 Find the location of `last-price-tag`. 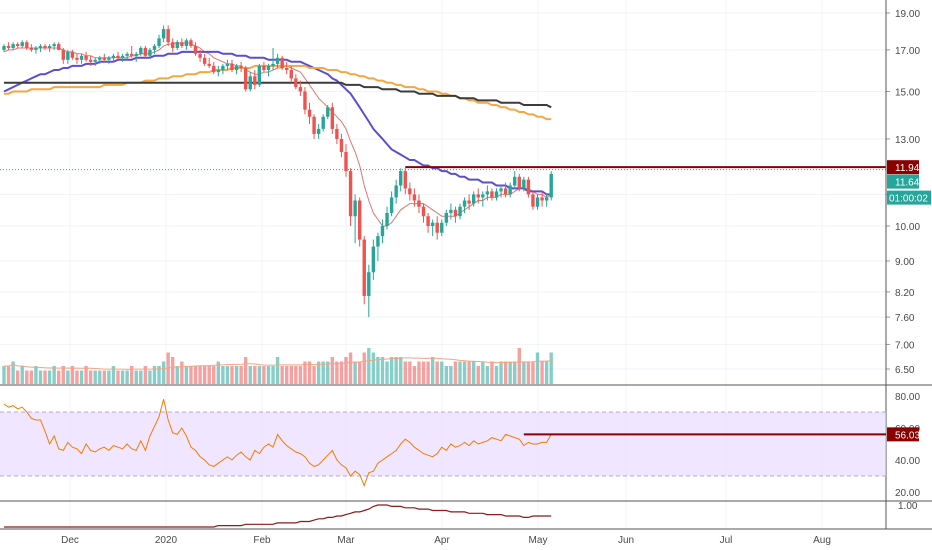

last-price-tag is located at coordinates (903, 181).